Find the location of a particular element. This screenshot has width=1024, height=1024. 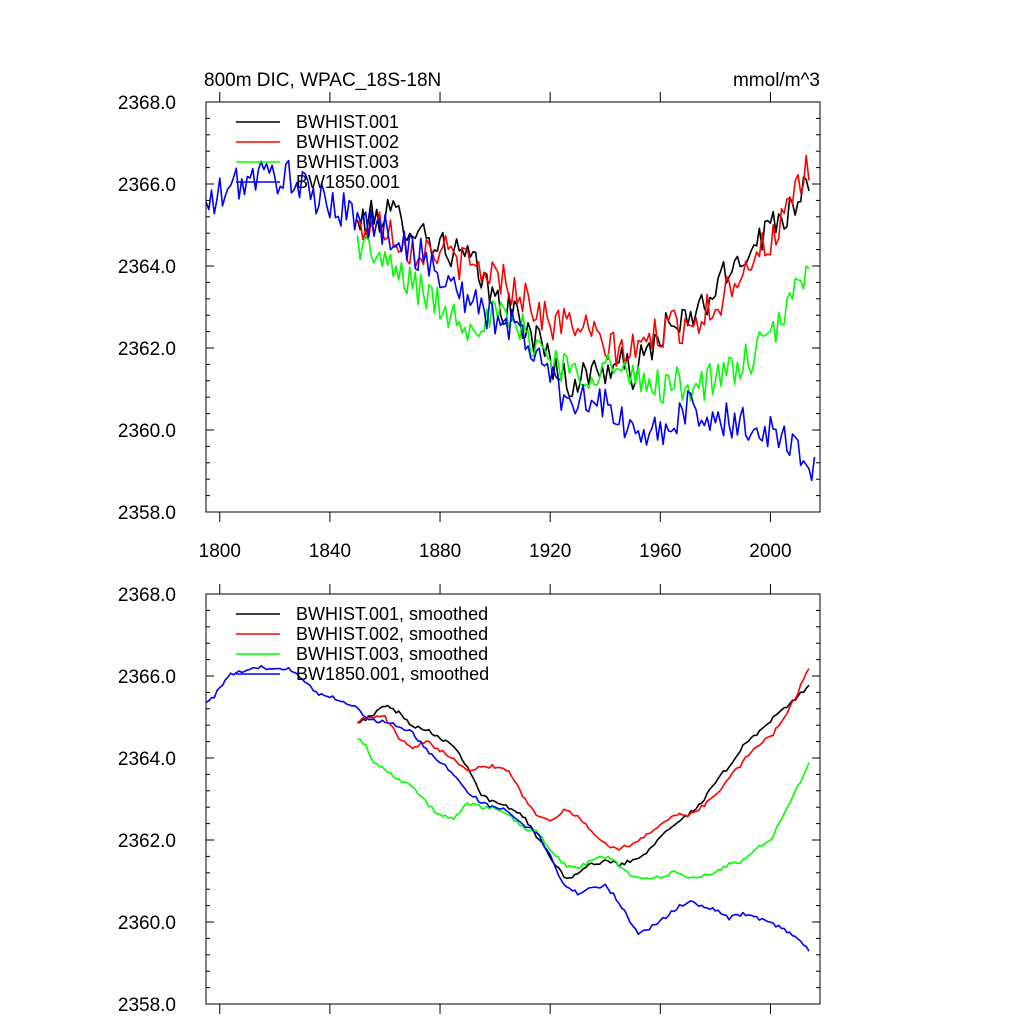

legend-label: BW1850.001, smoothed is located at coordinates (392, 674).